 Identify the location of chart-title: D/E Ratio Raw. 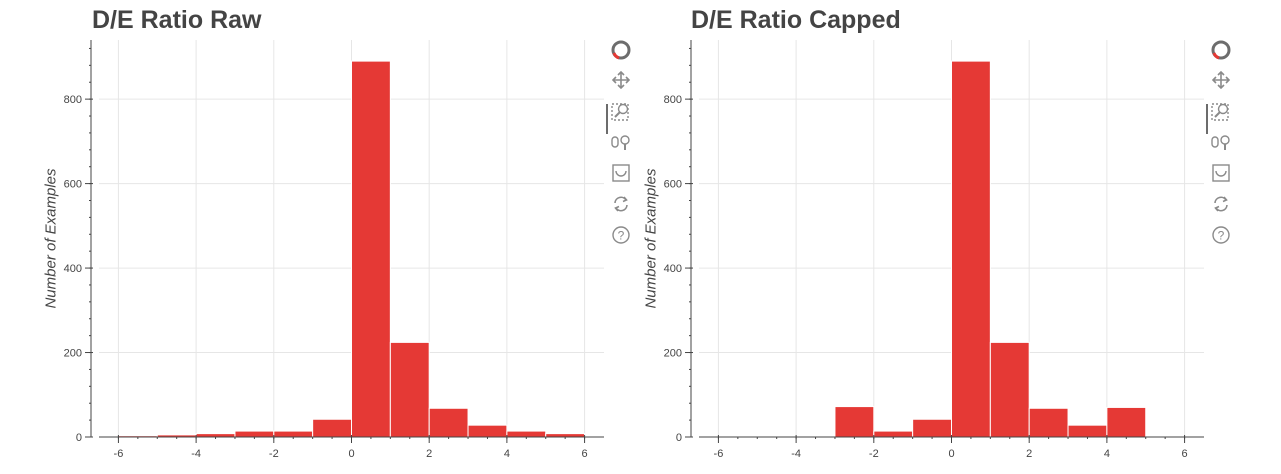
(177, 20).